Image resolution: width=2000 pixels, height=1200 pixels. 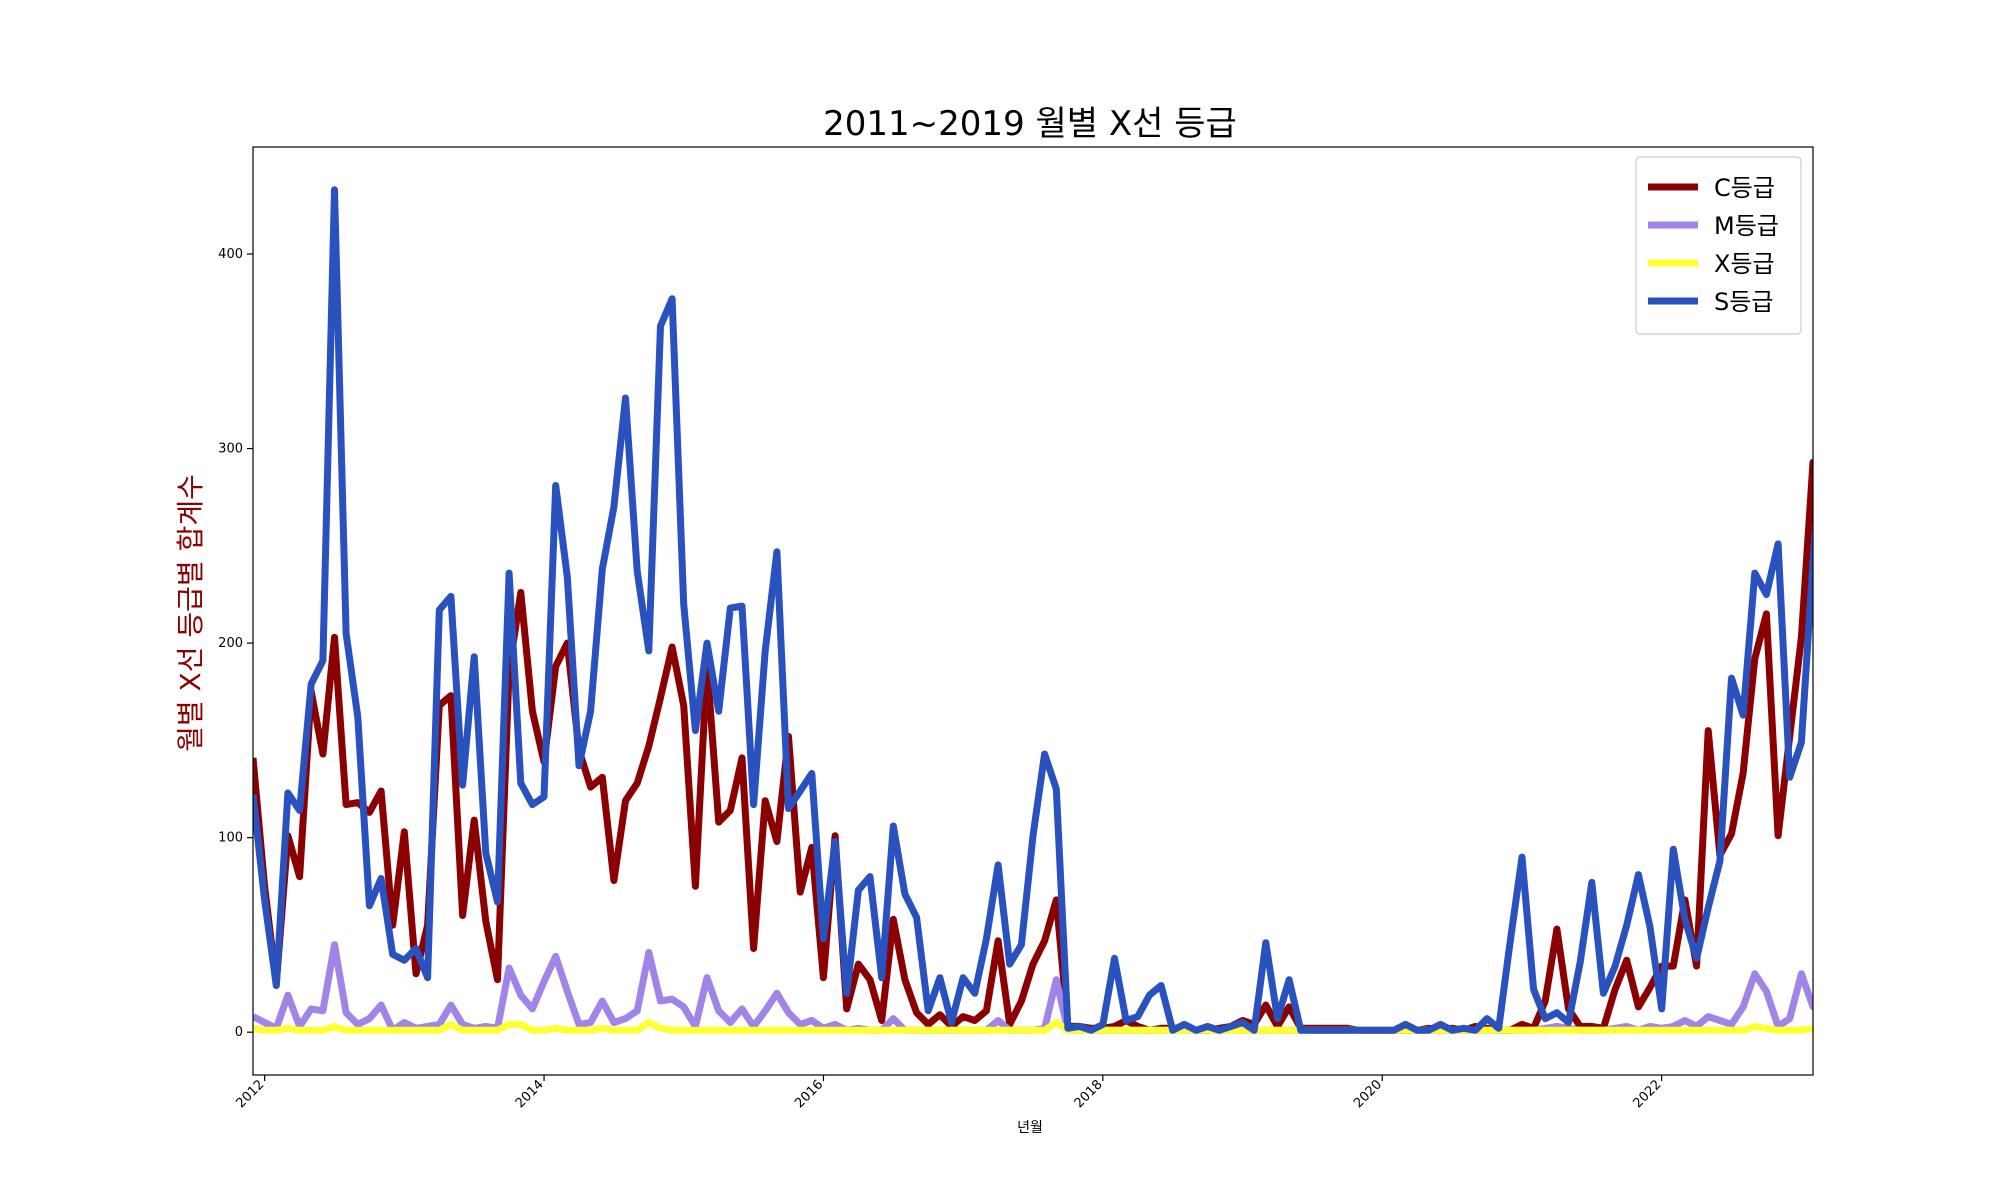 What do you see at coordinates (1368, 1094) in the screenshot?
I see `x-tick-label: 2020` at bounding box center [1368, 1094].